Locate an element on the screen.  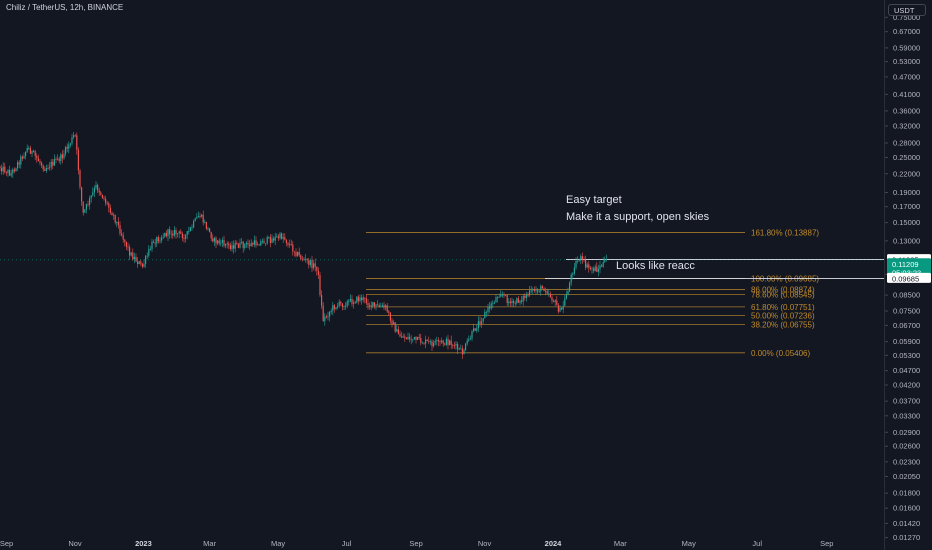
x-tick-label: 2023 is located at coordinates (143, 543).